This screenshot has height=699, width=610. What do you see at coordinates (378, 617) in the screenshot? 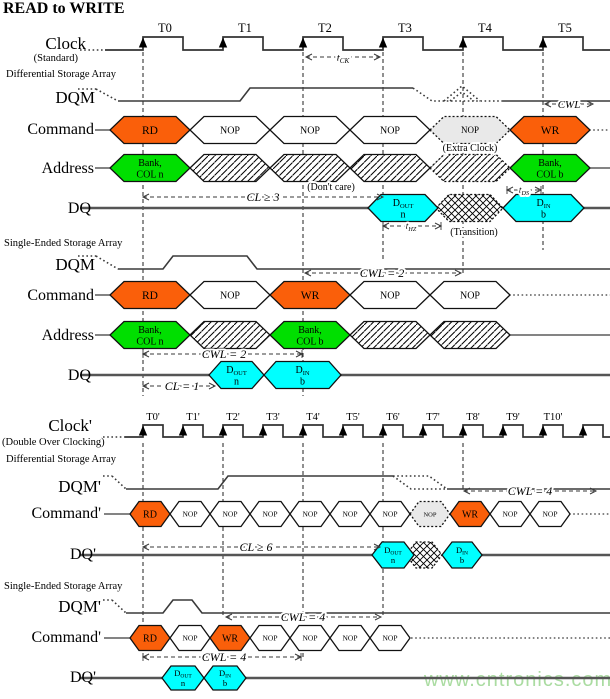
I see `cwl-4-se-upper-annotation-right-arrowhead` at bounding box center [378, 617].